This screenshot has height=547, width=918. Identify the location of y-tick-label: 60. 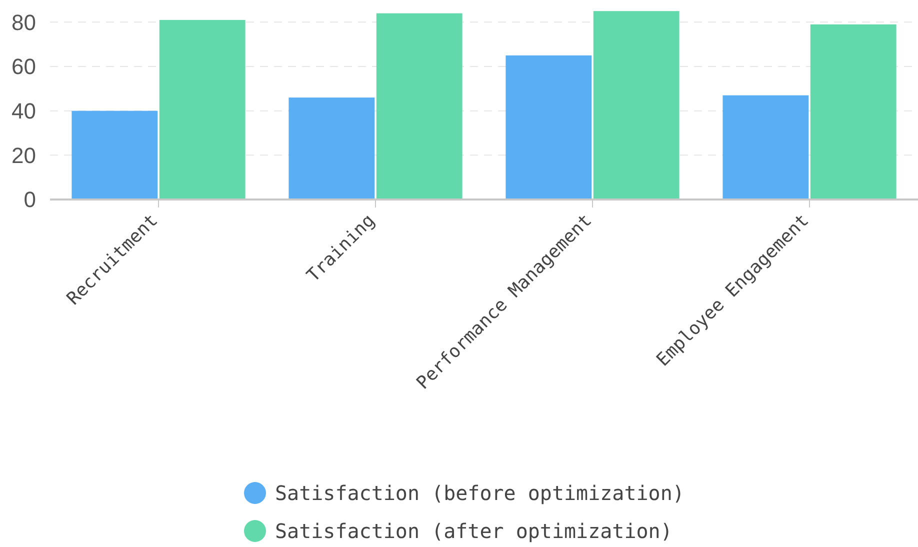
(24, 67).